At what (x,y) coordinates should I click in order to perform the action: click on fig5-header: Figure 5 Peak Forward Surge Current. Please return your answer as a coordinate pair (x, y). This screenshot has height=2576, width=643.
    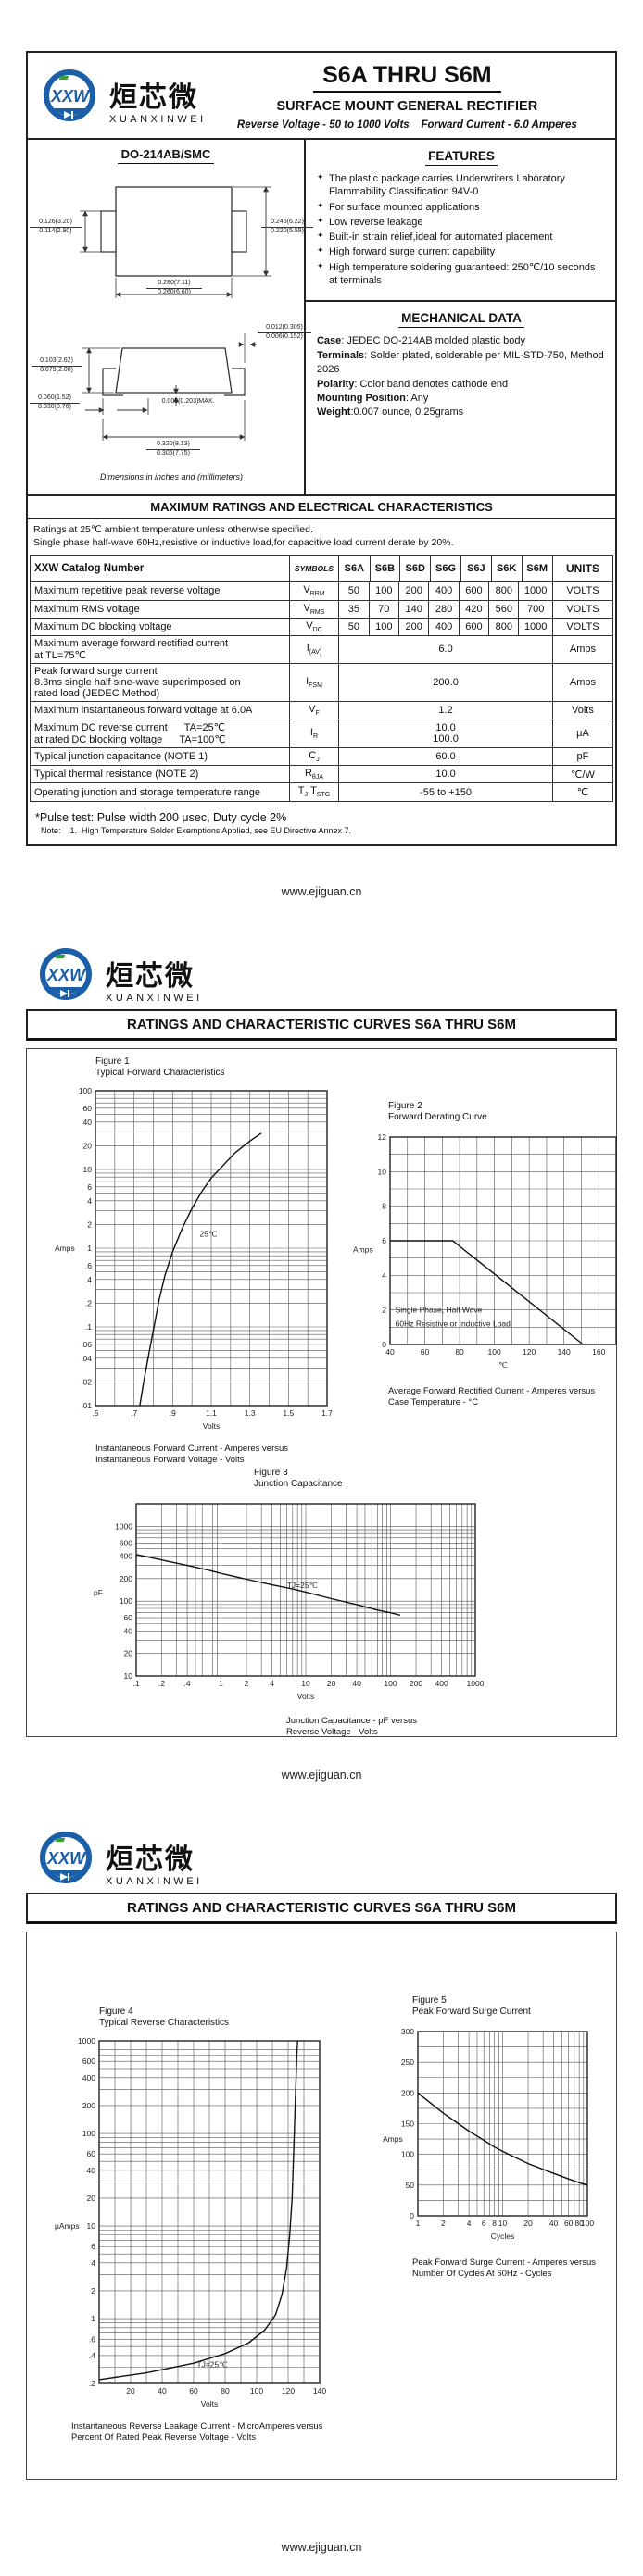
    Looking at the image, I should click on (472, 2006).